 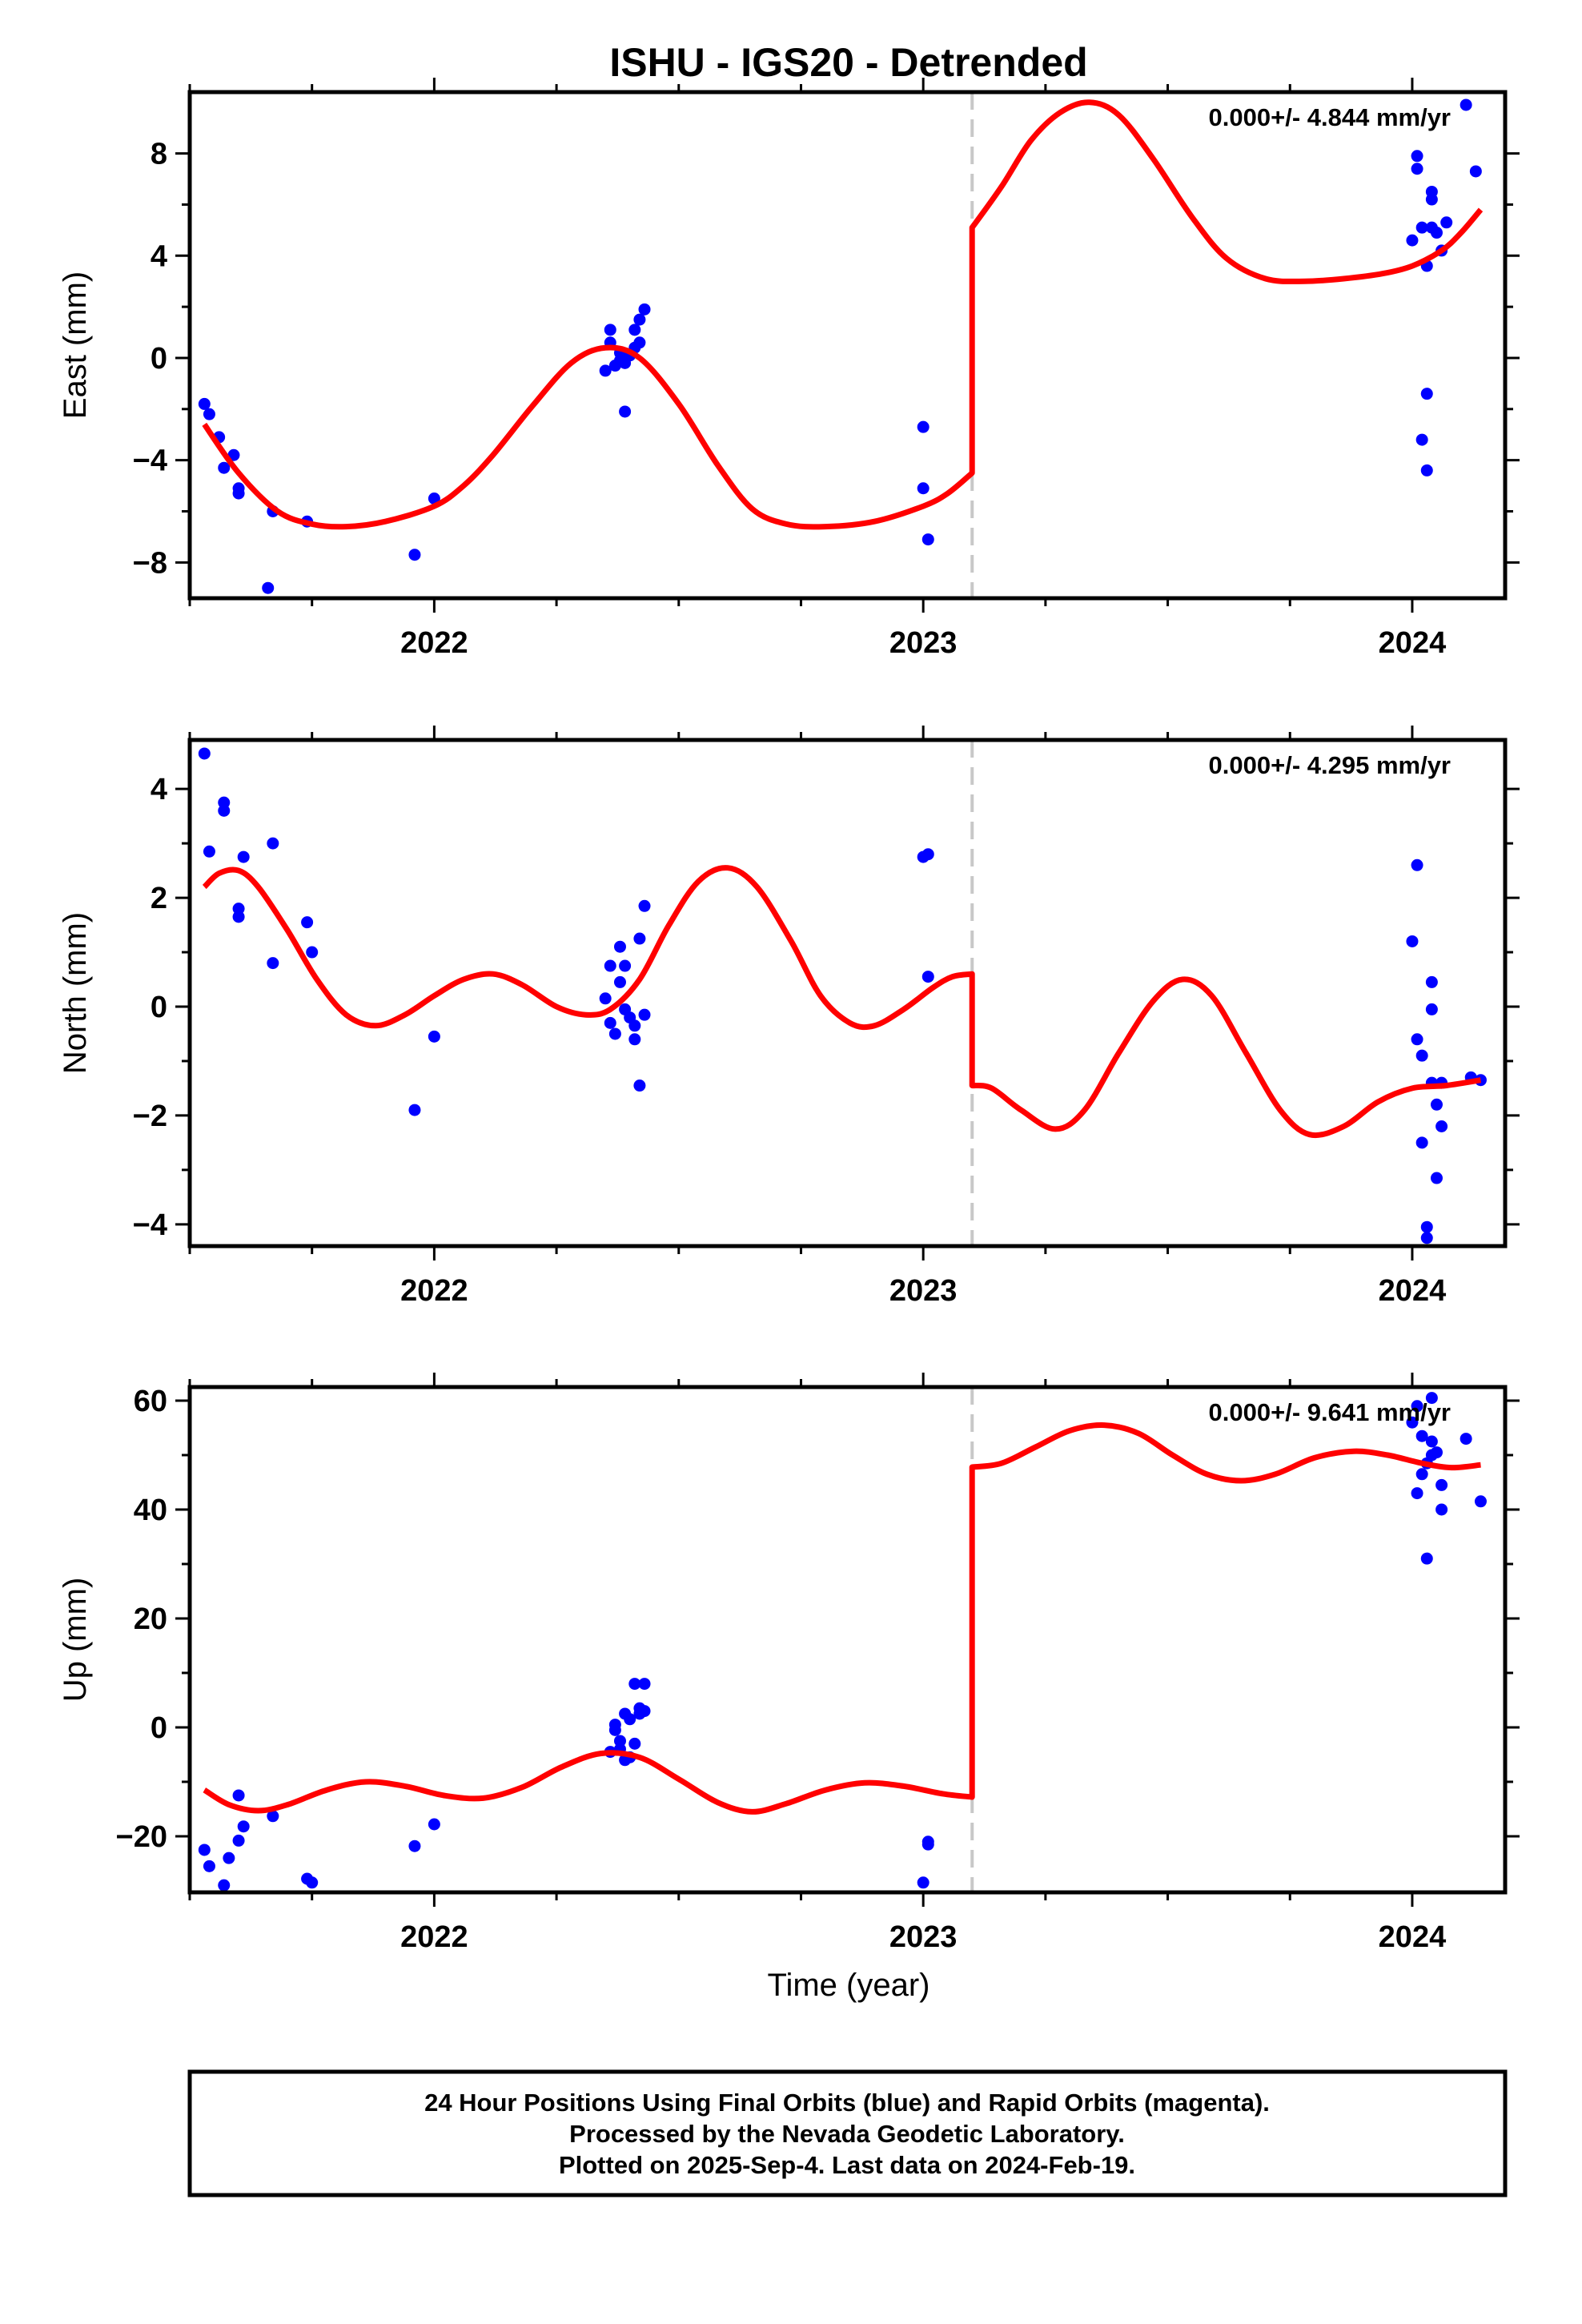 What do you see at coordinates (150, 563) in the screenshot?
I see `y-tick-label: −8` at bounding box center [150, 563].